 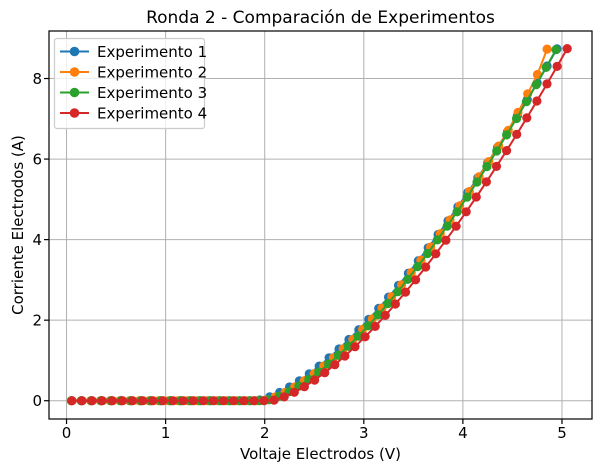 I want to click on x-axis-label: Voltaje Electrodos (V), so click(x=320, y=454).